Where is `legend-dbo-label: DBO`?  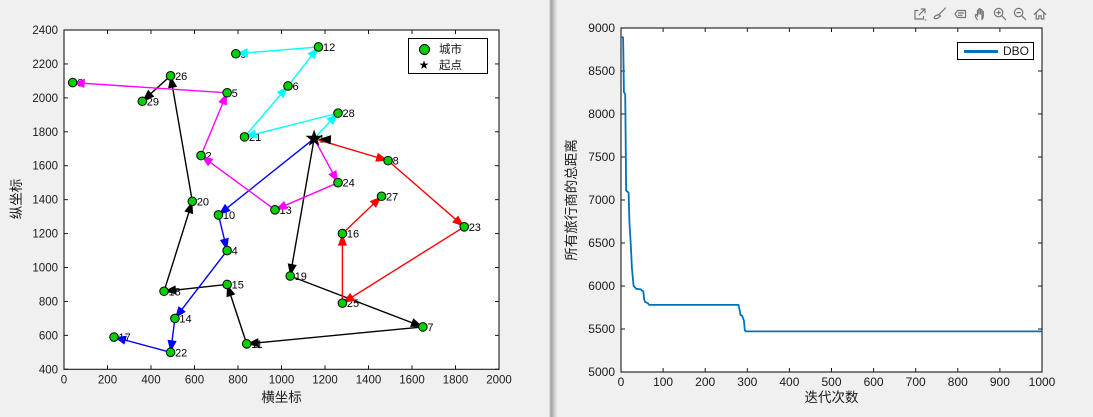
legend-dbo-label: DBO is located at coordinates (1016, 51).